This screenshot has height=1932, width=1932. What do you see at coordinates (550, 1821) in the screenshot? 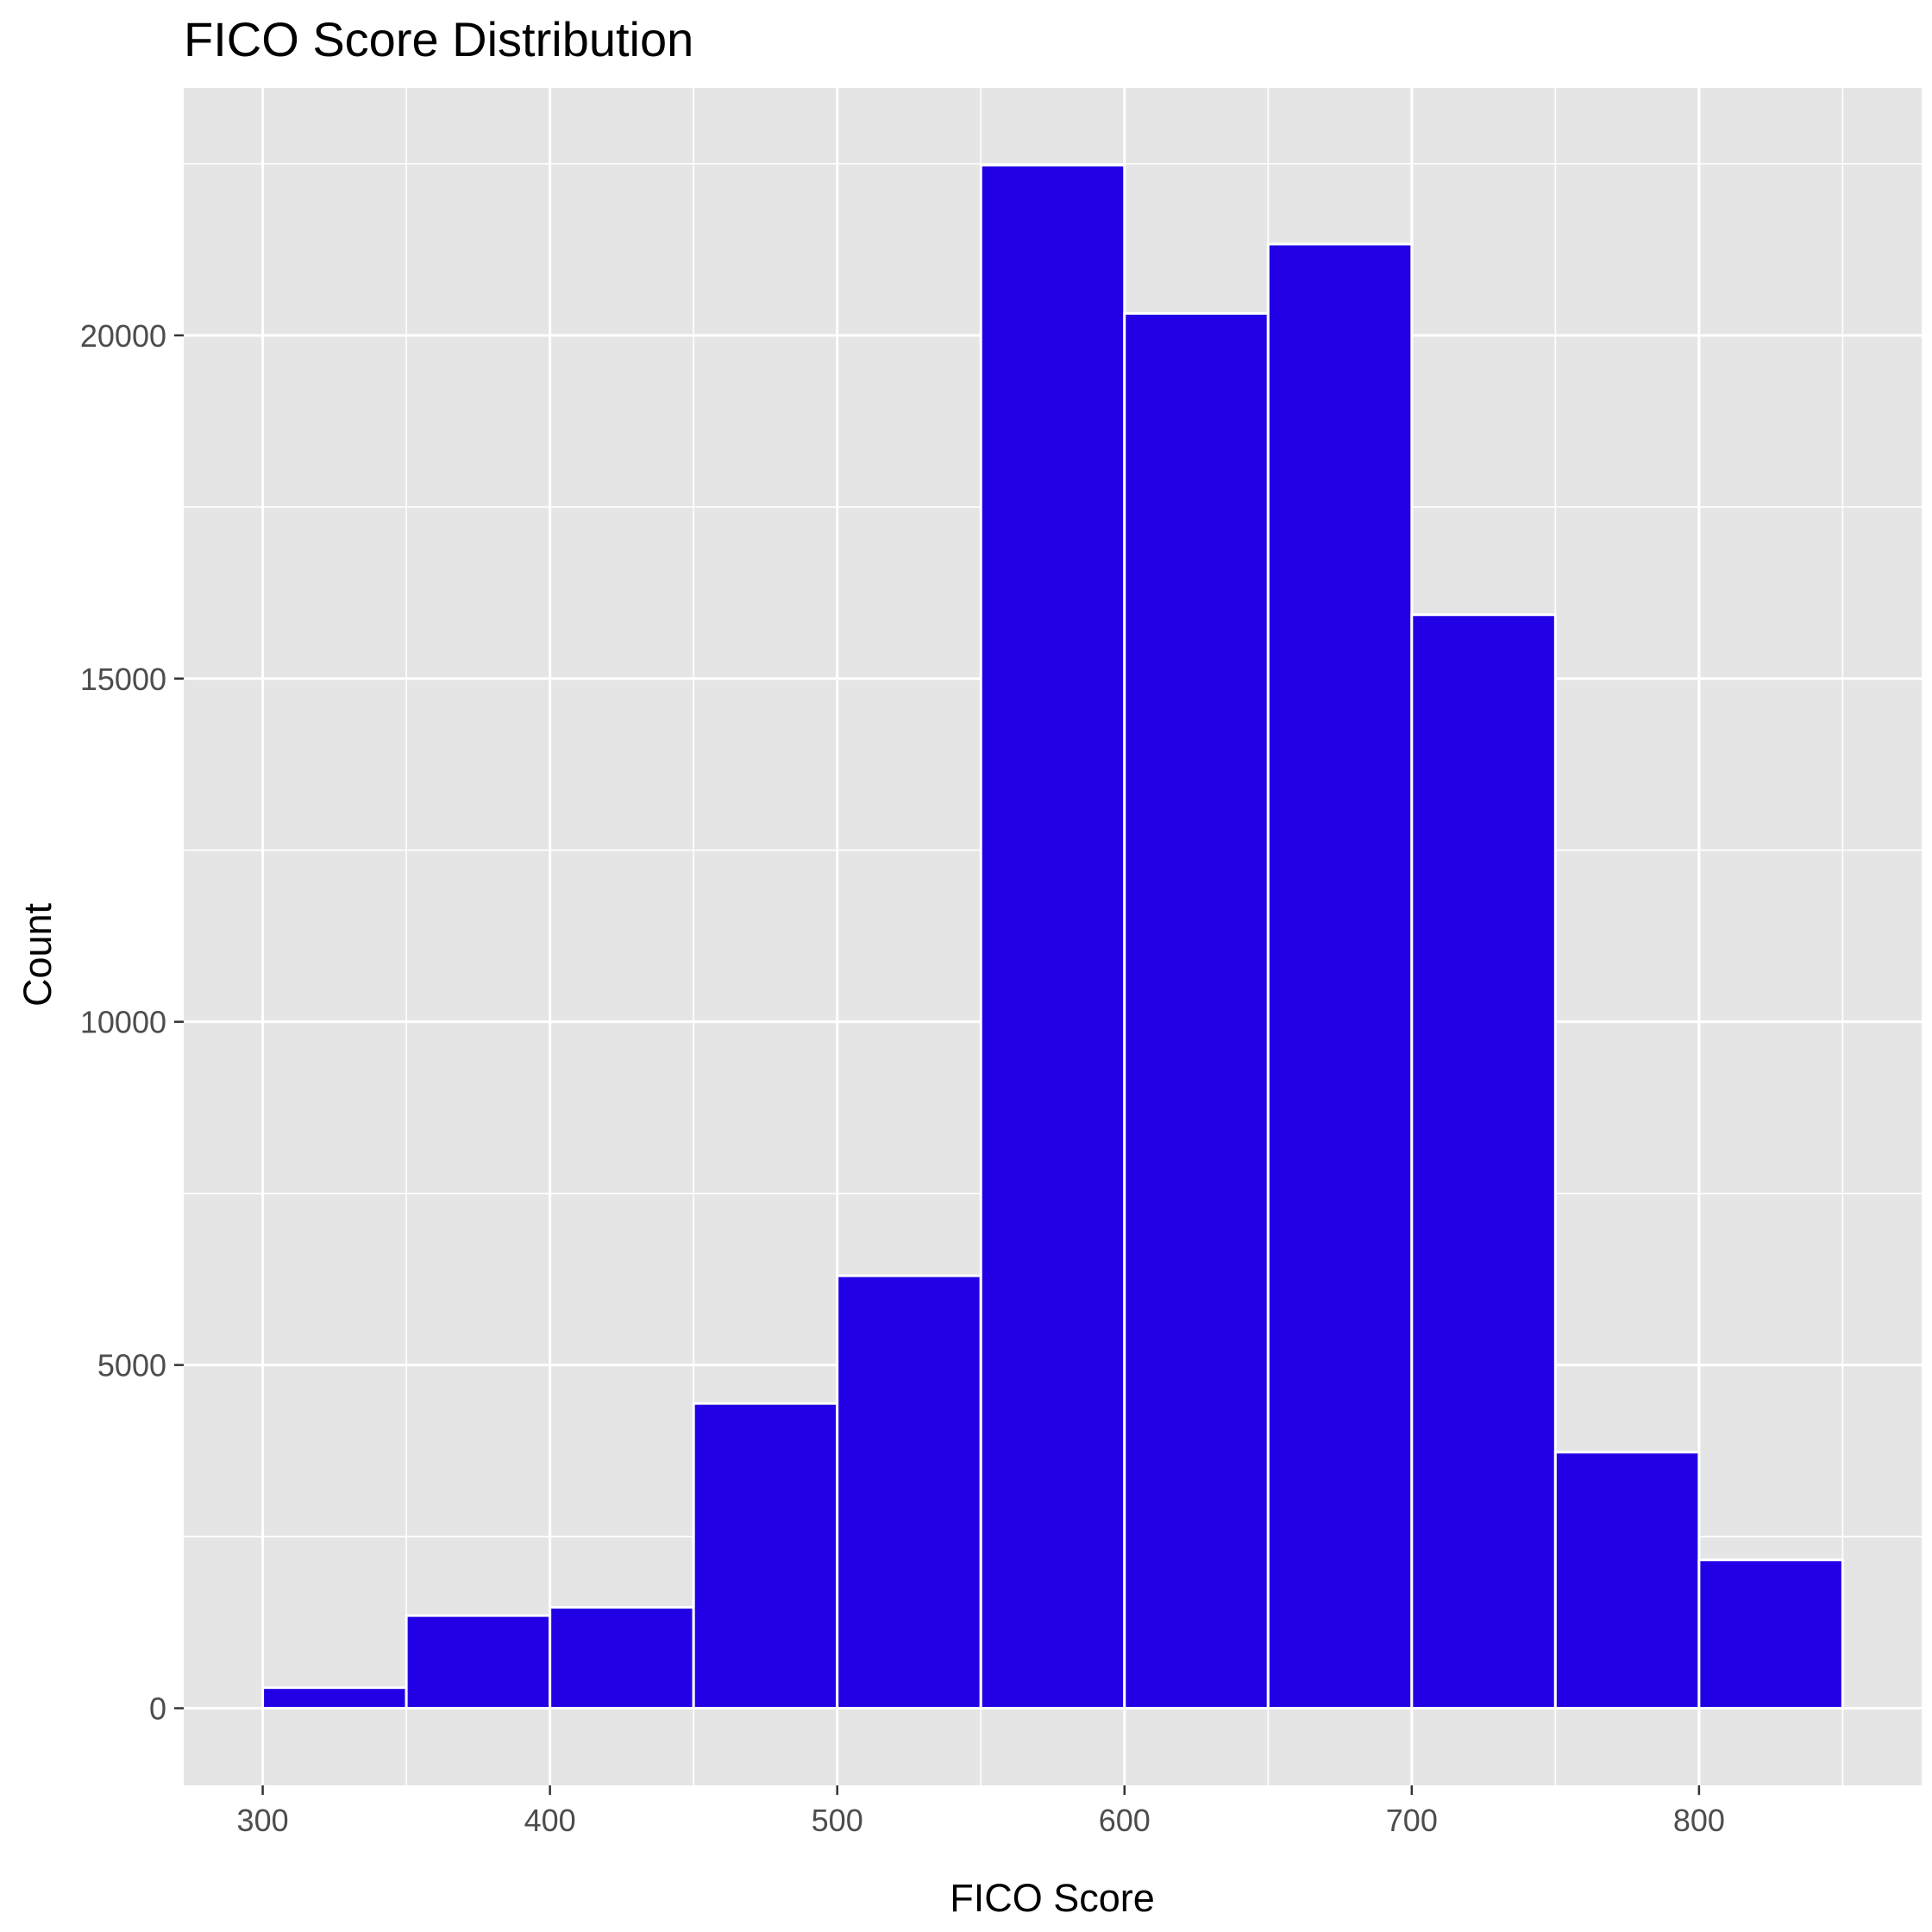
I see `x-tick-label: 400` at bounding box center [550, 1821].